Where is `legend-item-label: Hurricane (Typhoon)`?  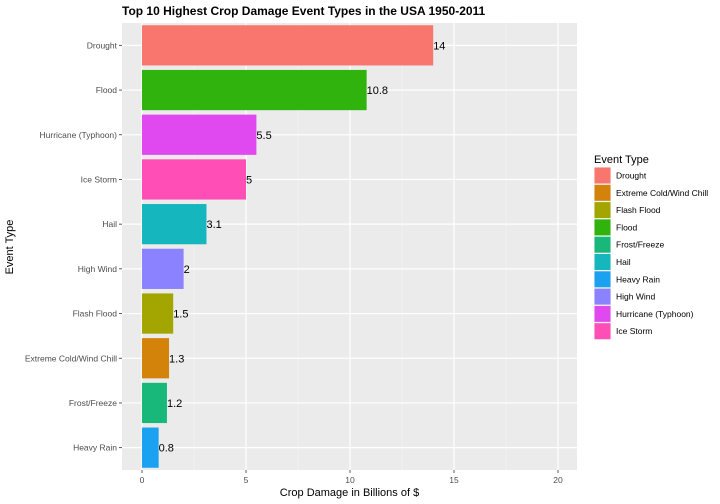 legend-item-label: Hurricane (Typhoon) is located at coordinates (655, 314).